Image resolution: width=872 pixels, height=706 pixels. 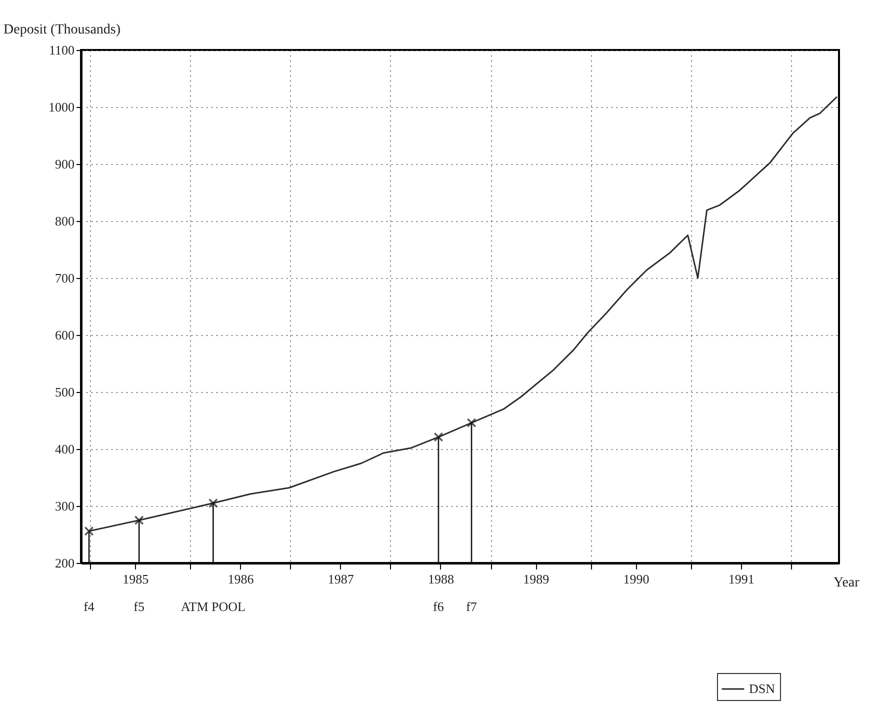 I want to click on y-tick-label: 1000, so click(x=61, y=107).